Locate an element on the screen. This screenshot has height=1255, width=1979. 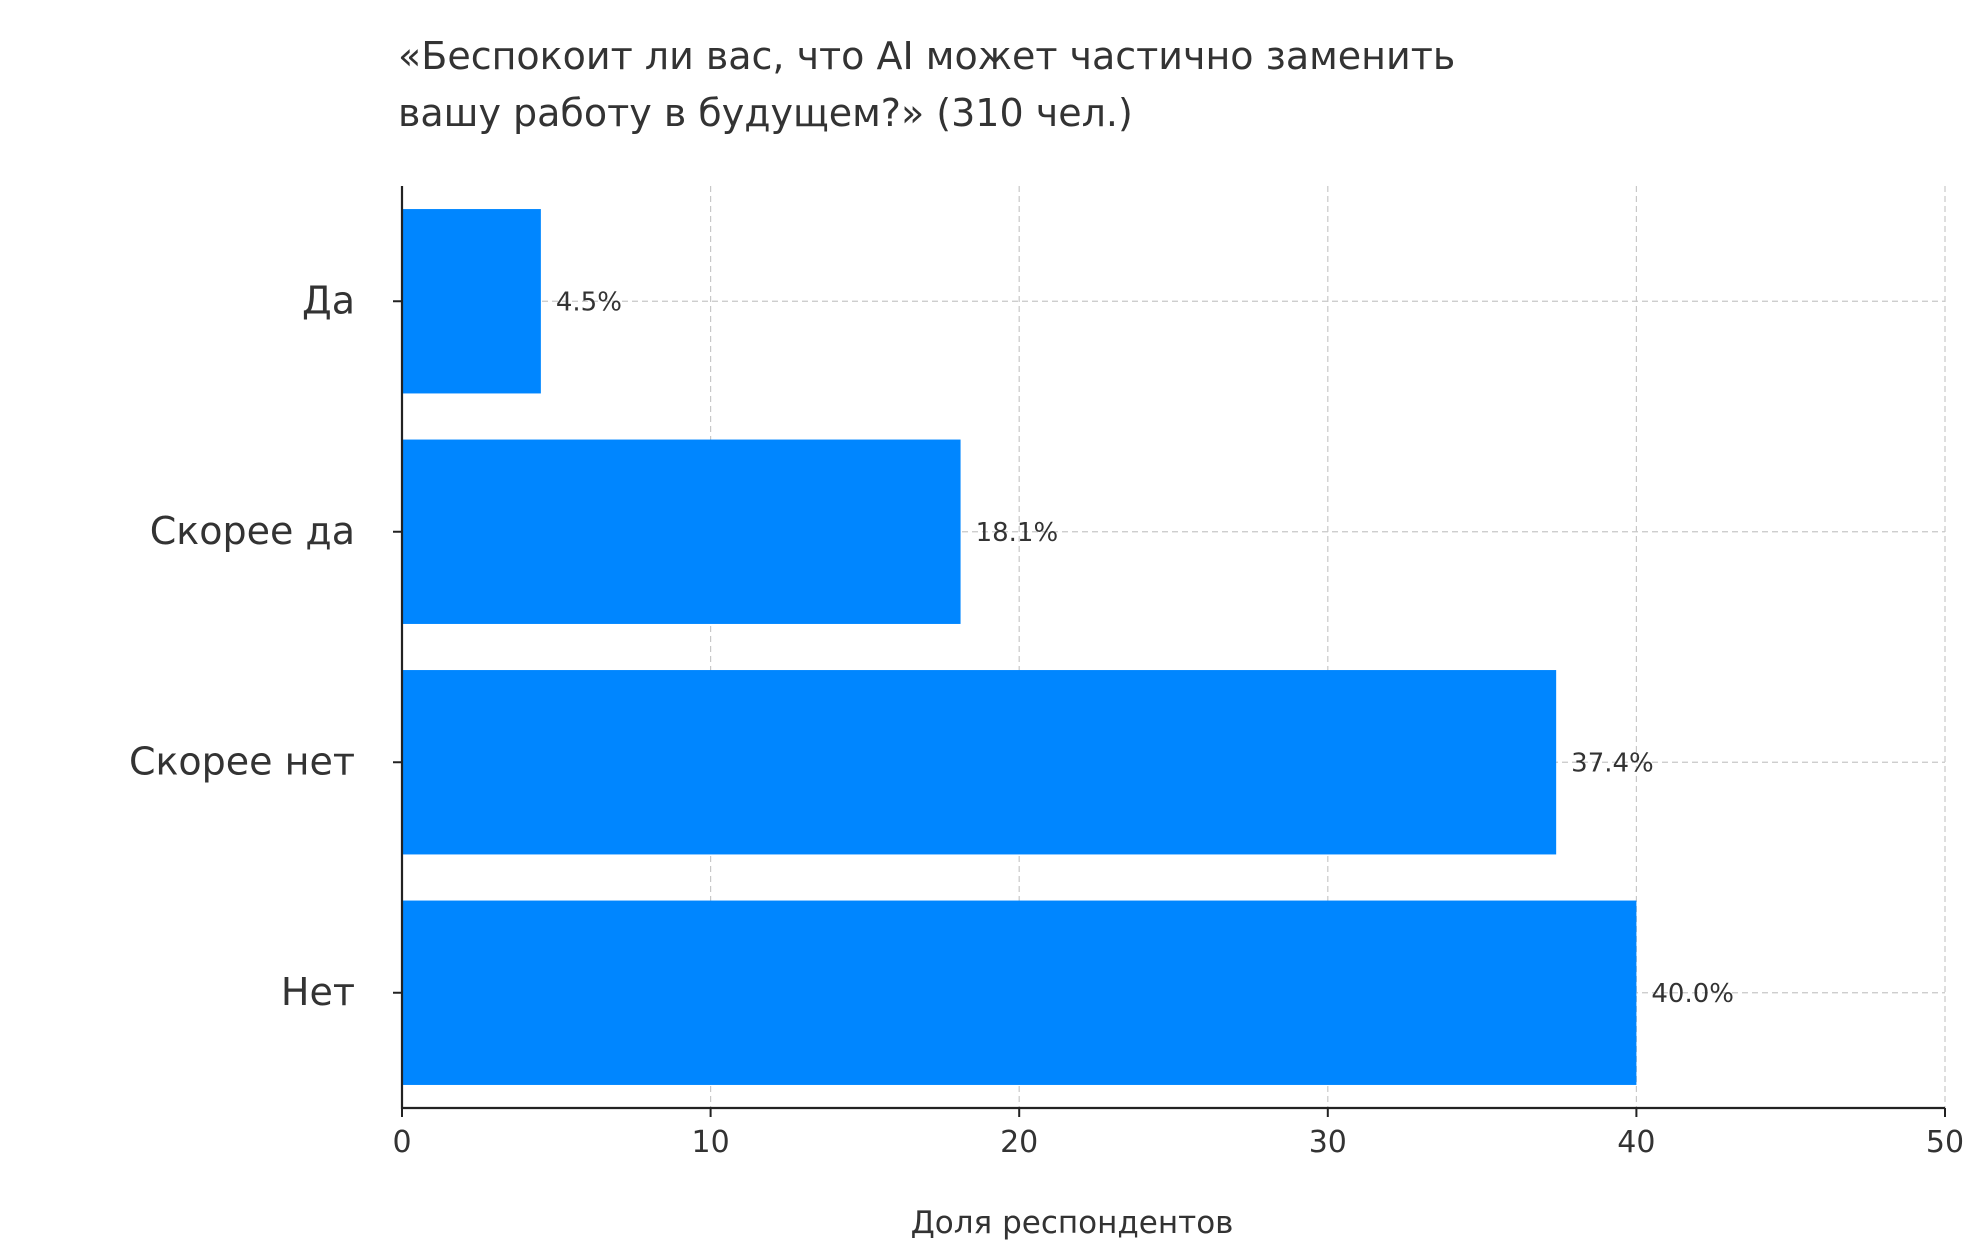
x-tick-label: 50 is located at coordinates (1945, 1142).